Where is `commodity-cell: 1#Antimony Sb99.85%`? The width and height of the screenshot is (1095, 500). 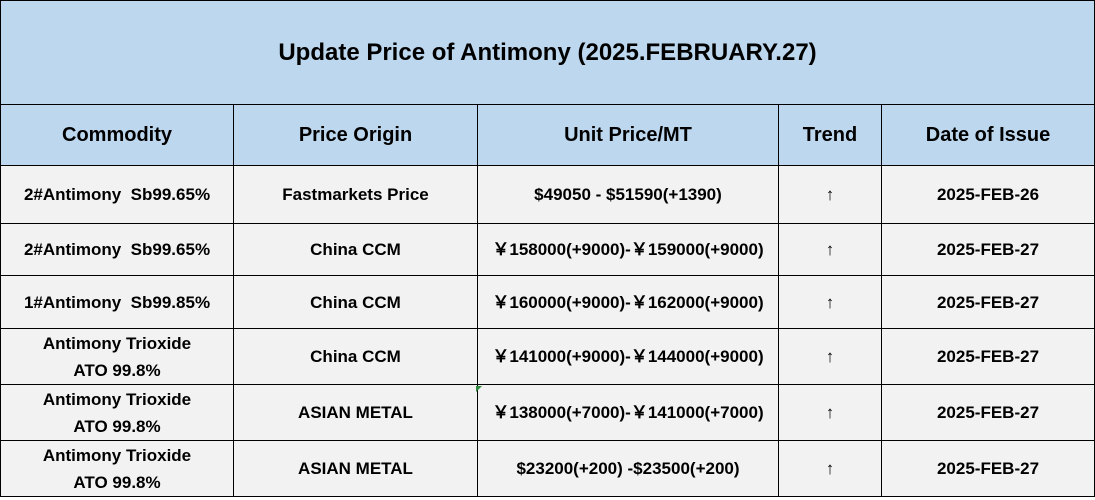 commodity-cell: 1#Antimony Sb99.85% is located at coordinates (117, 302).